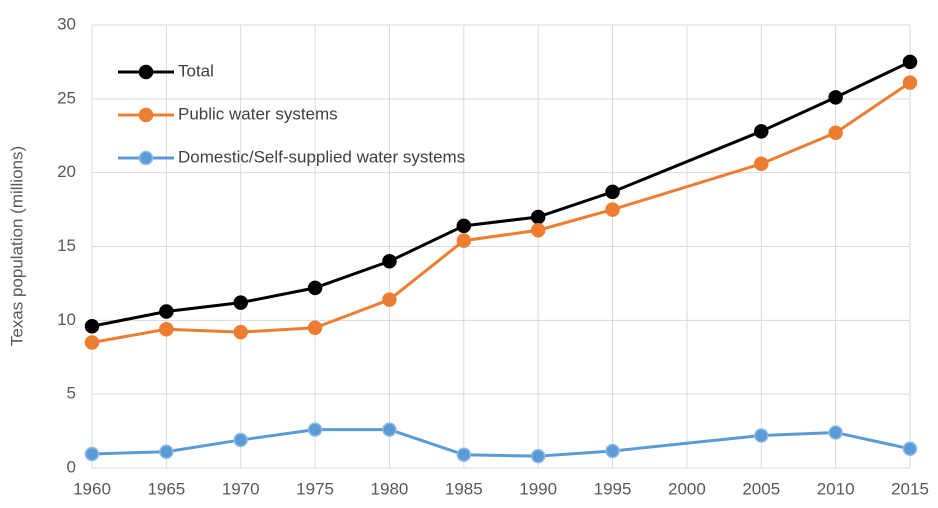 The height and width of the screenshot is (508, 938). What do you see at coordinates (66, 97) in the screenshot?
I see `y-tick-label: 25` at bounding box center [66, 97].